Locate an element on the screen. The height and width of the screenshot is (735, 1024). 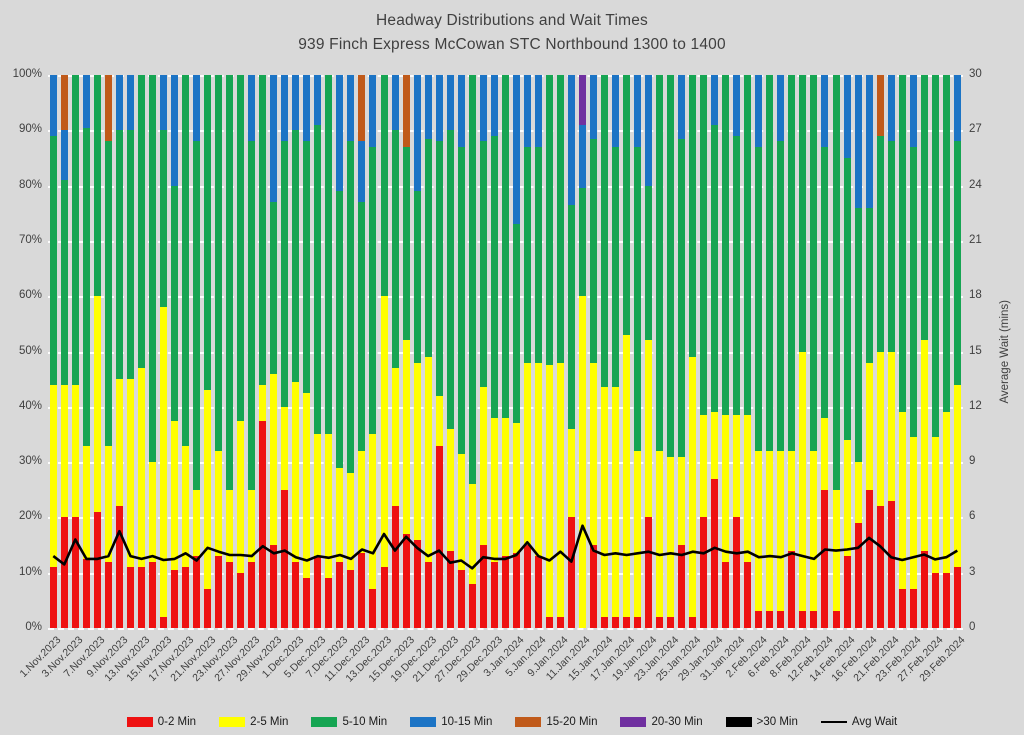
legend-label: 2-5 Min is located at coordinates (269, 722).